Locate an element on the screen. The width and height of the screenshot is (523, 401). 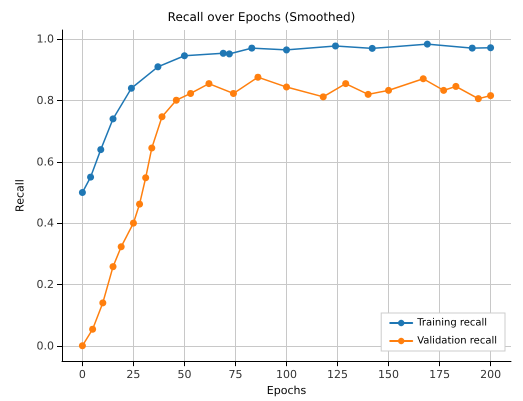
legend-label: Validation recall is located at coordinates (457, 341).